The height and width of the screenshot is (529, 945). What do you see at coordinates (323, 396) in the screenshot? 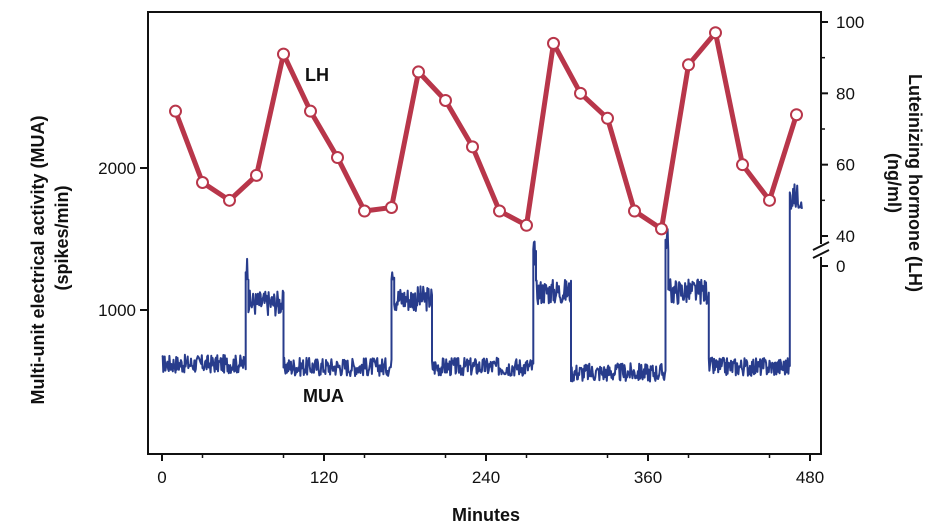
I see `mua-series-label: MUA` at bounding box center [323, 396].